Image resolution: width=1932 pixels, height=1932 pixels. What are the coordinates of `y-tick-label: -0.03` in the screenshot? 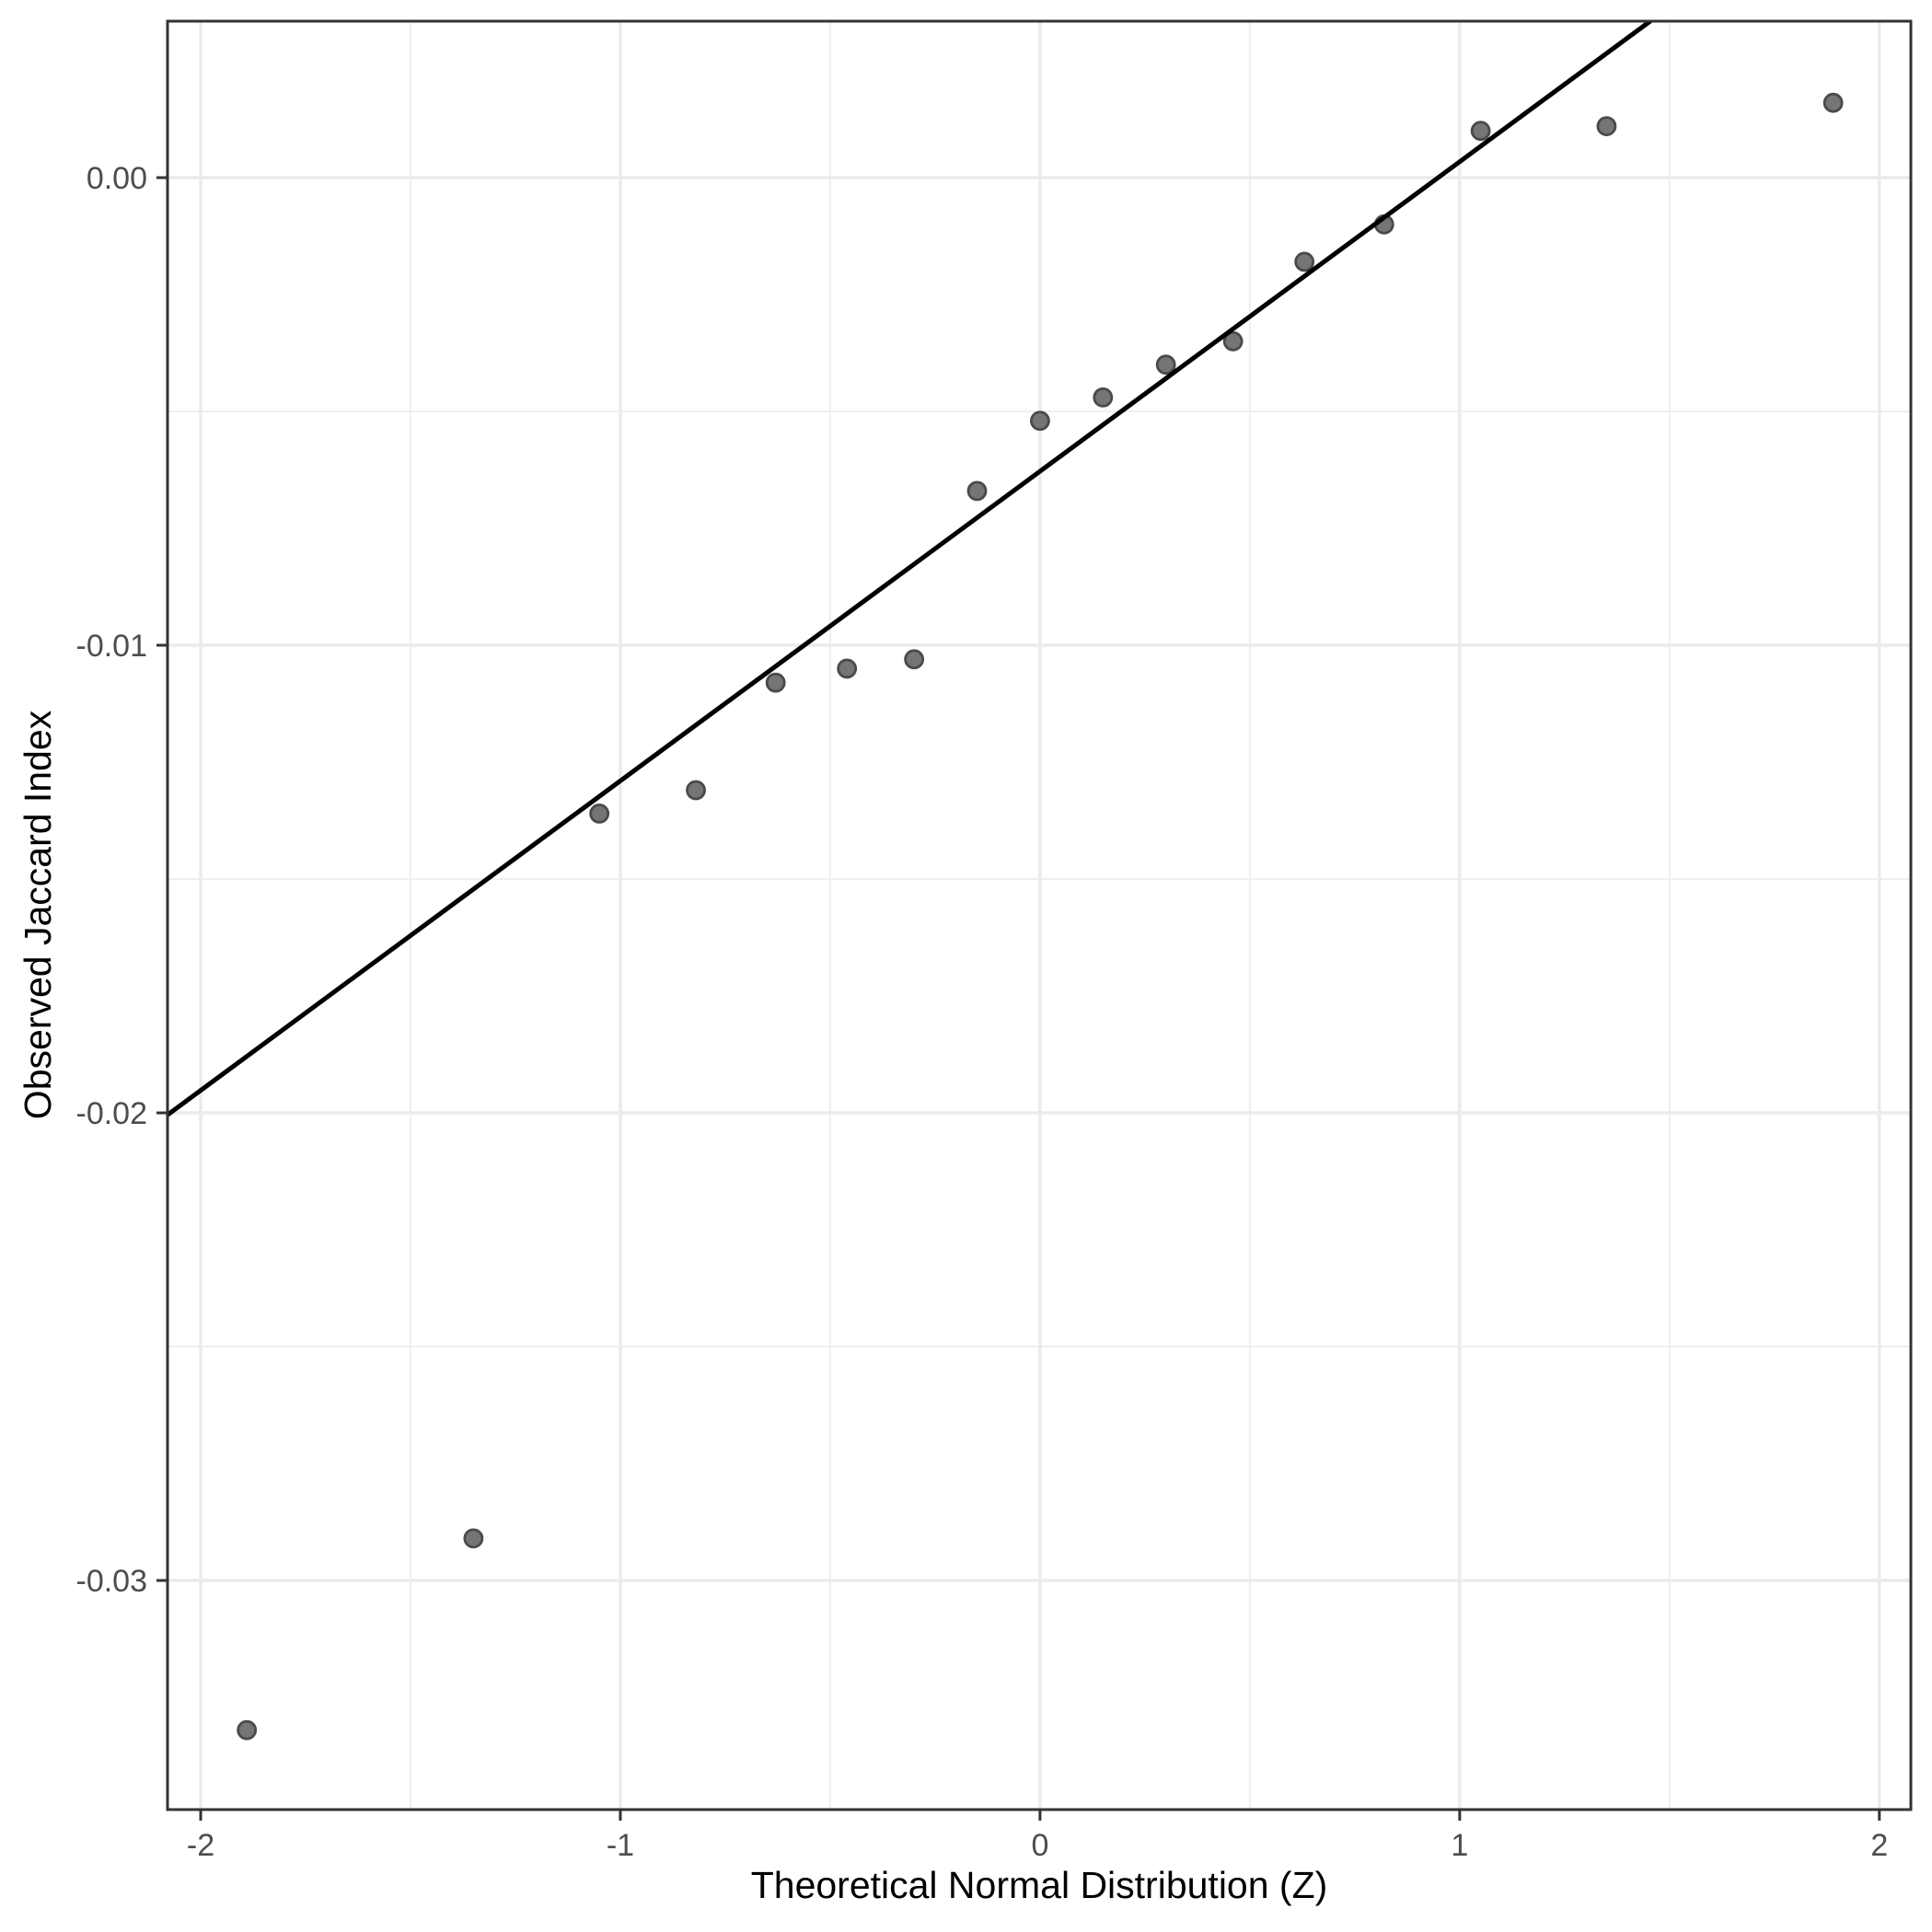 It's located at (112, 1582).